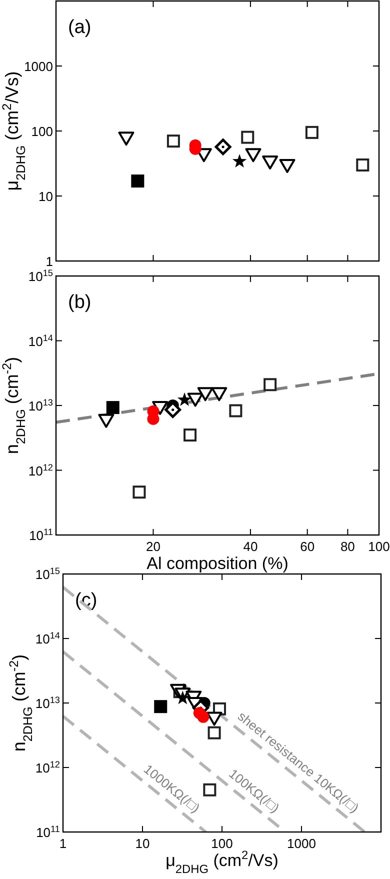 The width and height of the screenshot is (390, 879). Describe the element at coordinates (347, 546) in the screenshot. I see `x-tick-label: 80` at that location.